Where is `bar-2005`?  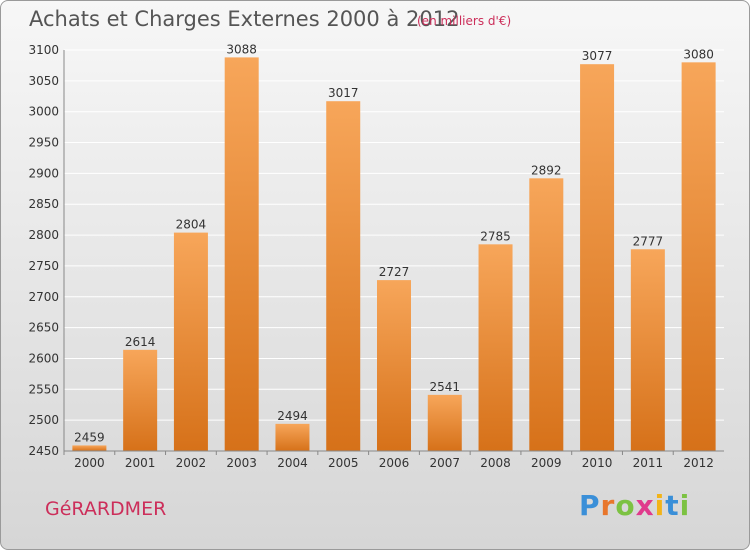 bar-2005 is located at coordinates (343, 276).